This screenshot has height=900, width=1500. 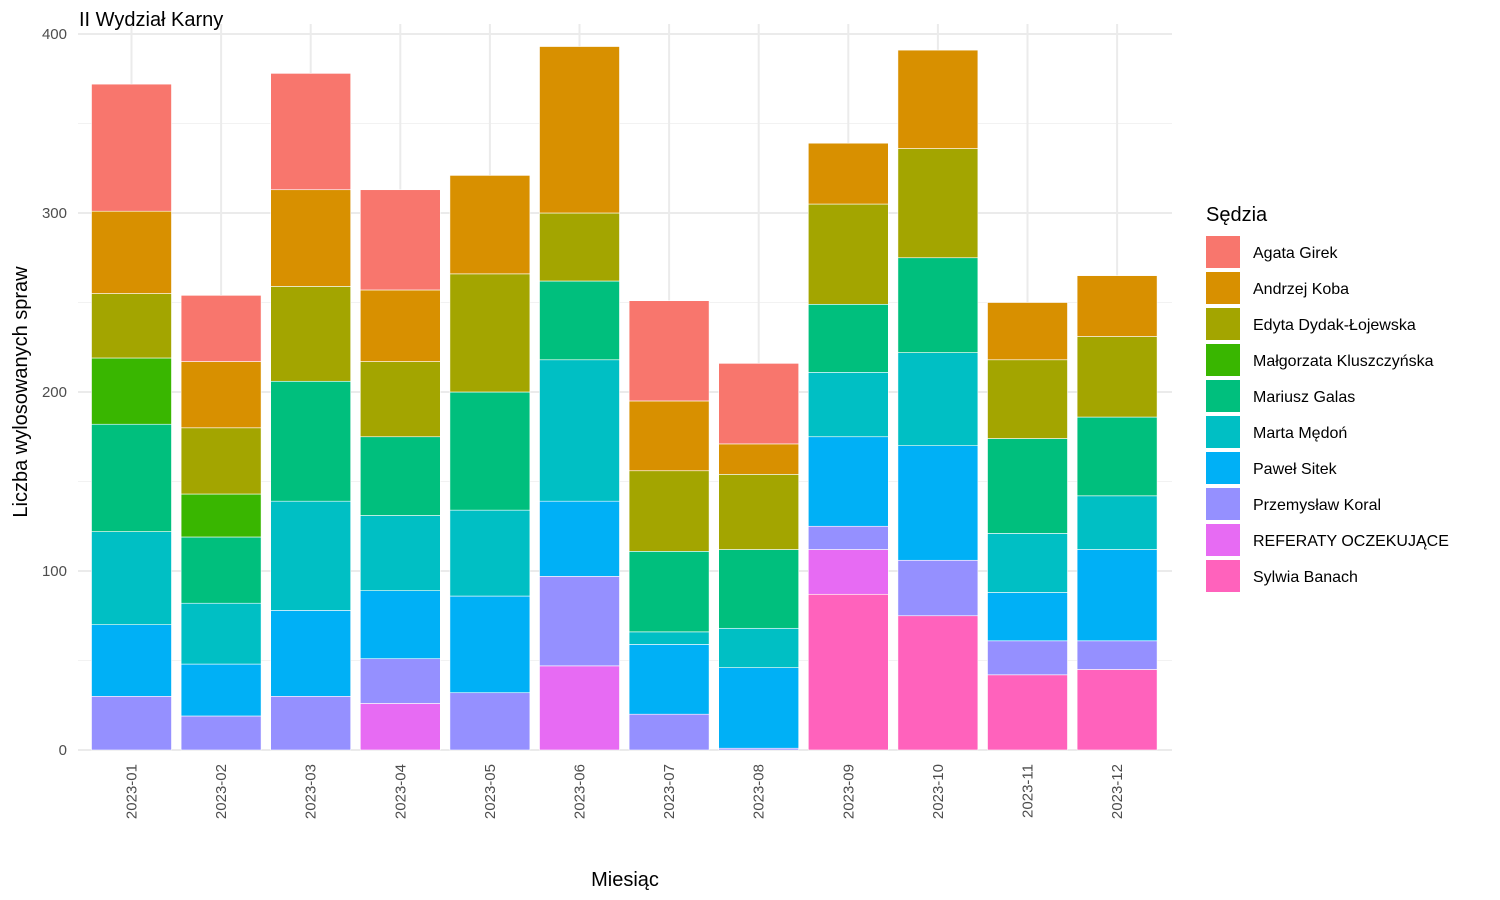 What do you see at coordinates (1117, 791) in the screenshot?
I see `x-tick-label: 2023-12` at bounding box center [1117, 791].